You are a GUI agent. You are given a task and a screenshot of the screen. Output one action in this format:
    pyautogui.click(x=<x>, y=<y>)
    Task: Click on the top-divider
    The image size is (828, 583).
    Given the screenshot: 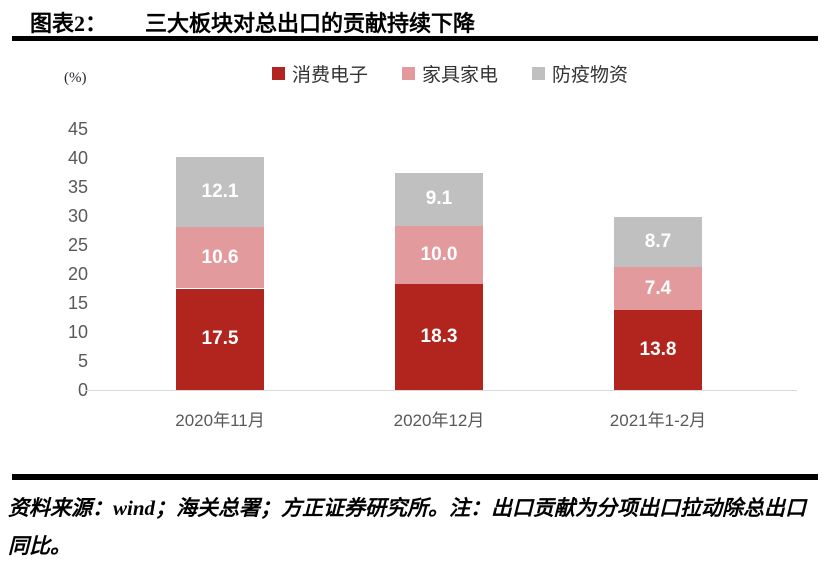 What is the action you would take?
    pyautogui.click(x=415, y=38)
    